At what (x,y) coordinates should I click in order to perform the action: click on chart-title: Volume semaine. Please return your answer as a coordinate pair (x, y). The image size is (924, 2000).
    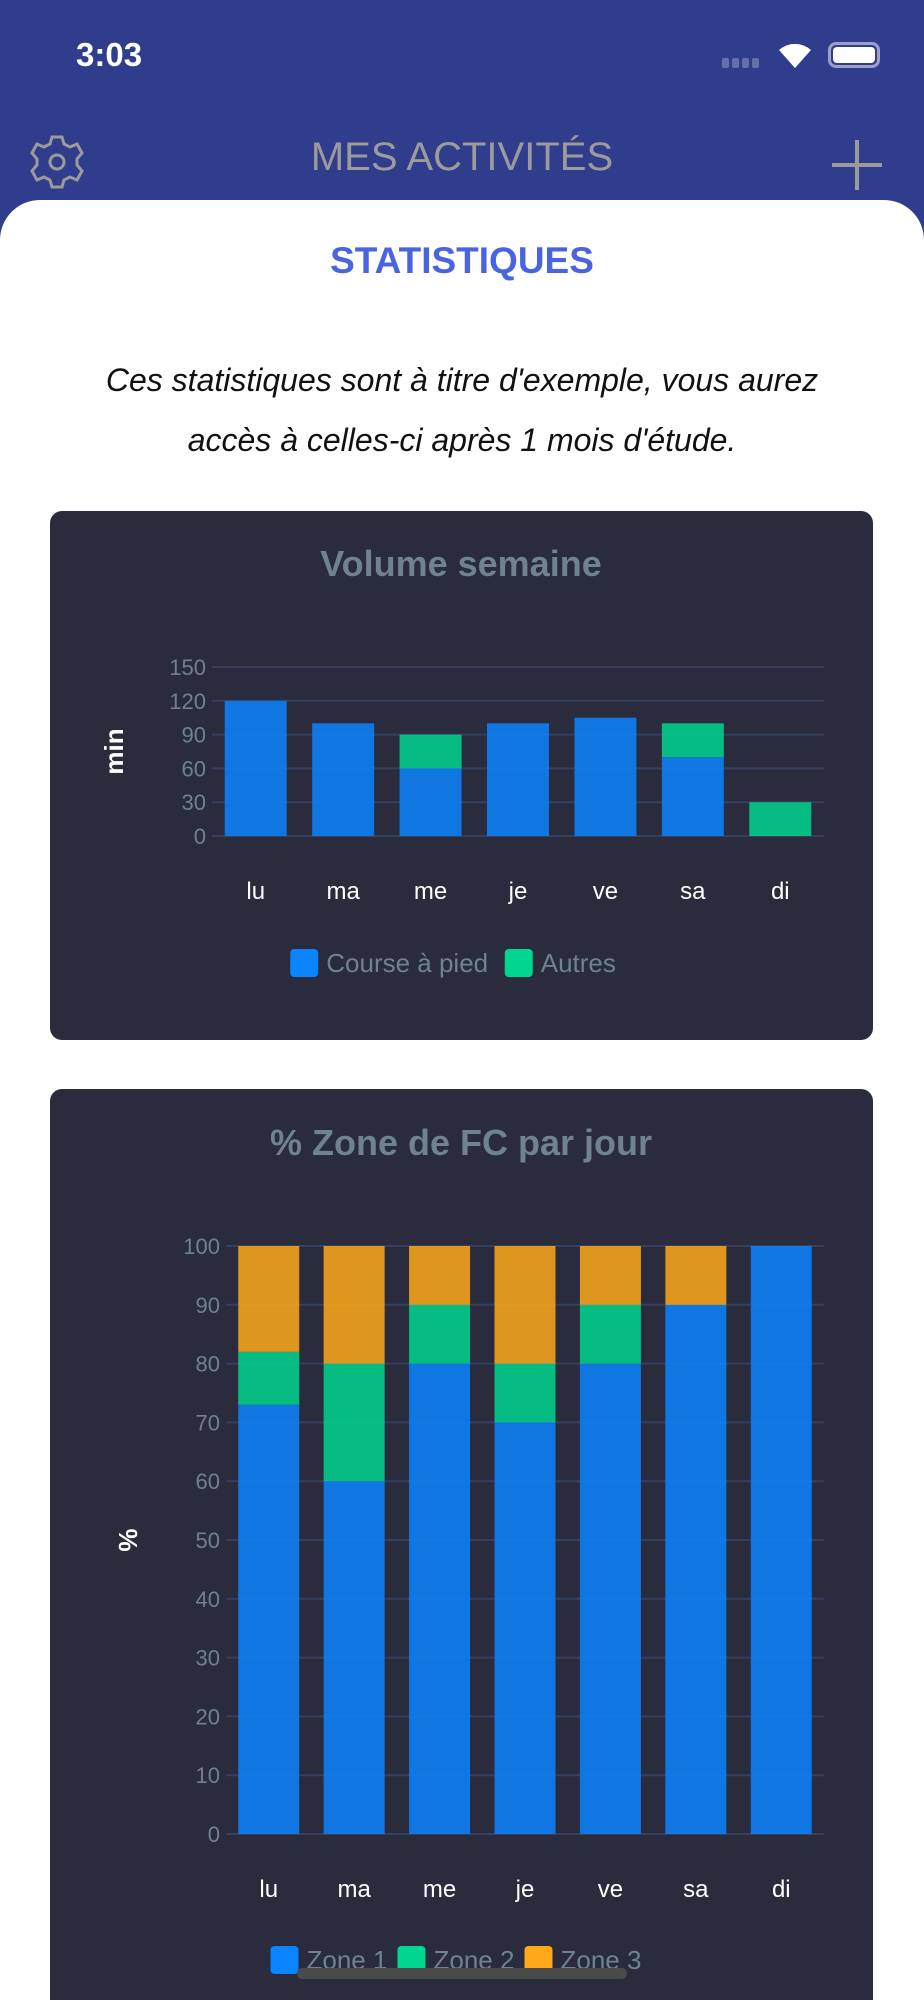
    Looking at the image, I should click on (460, 563).